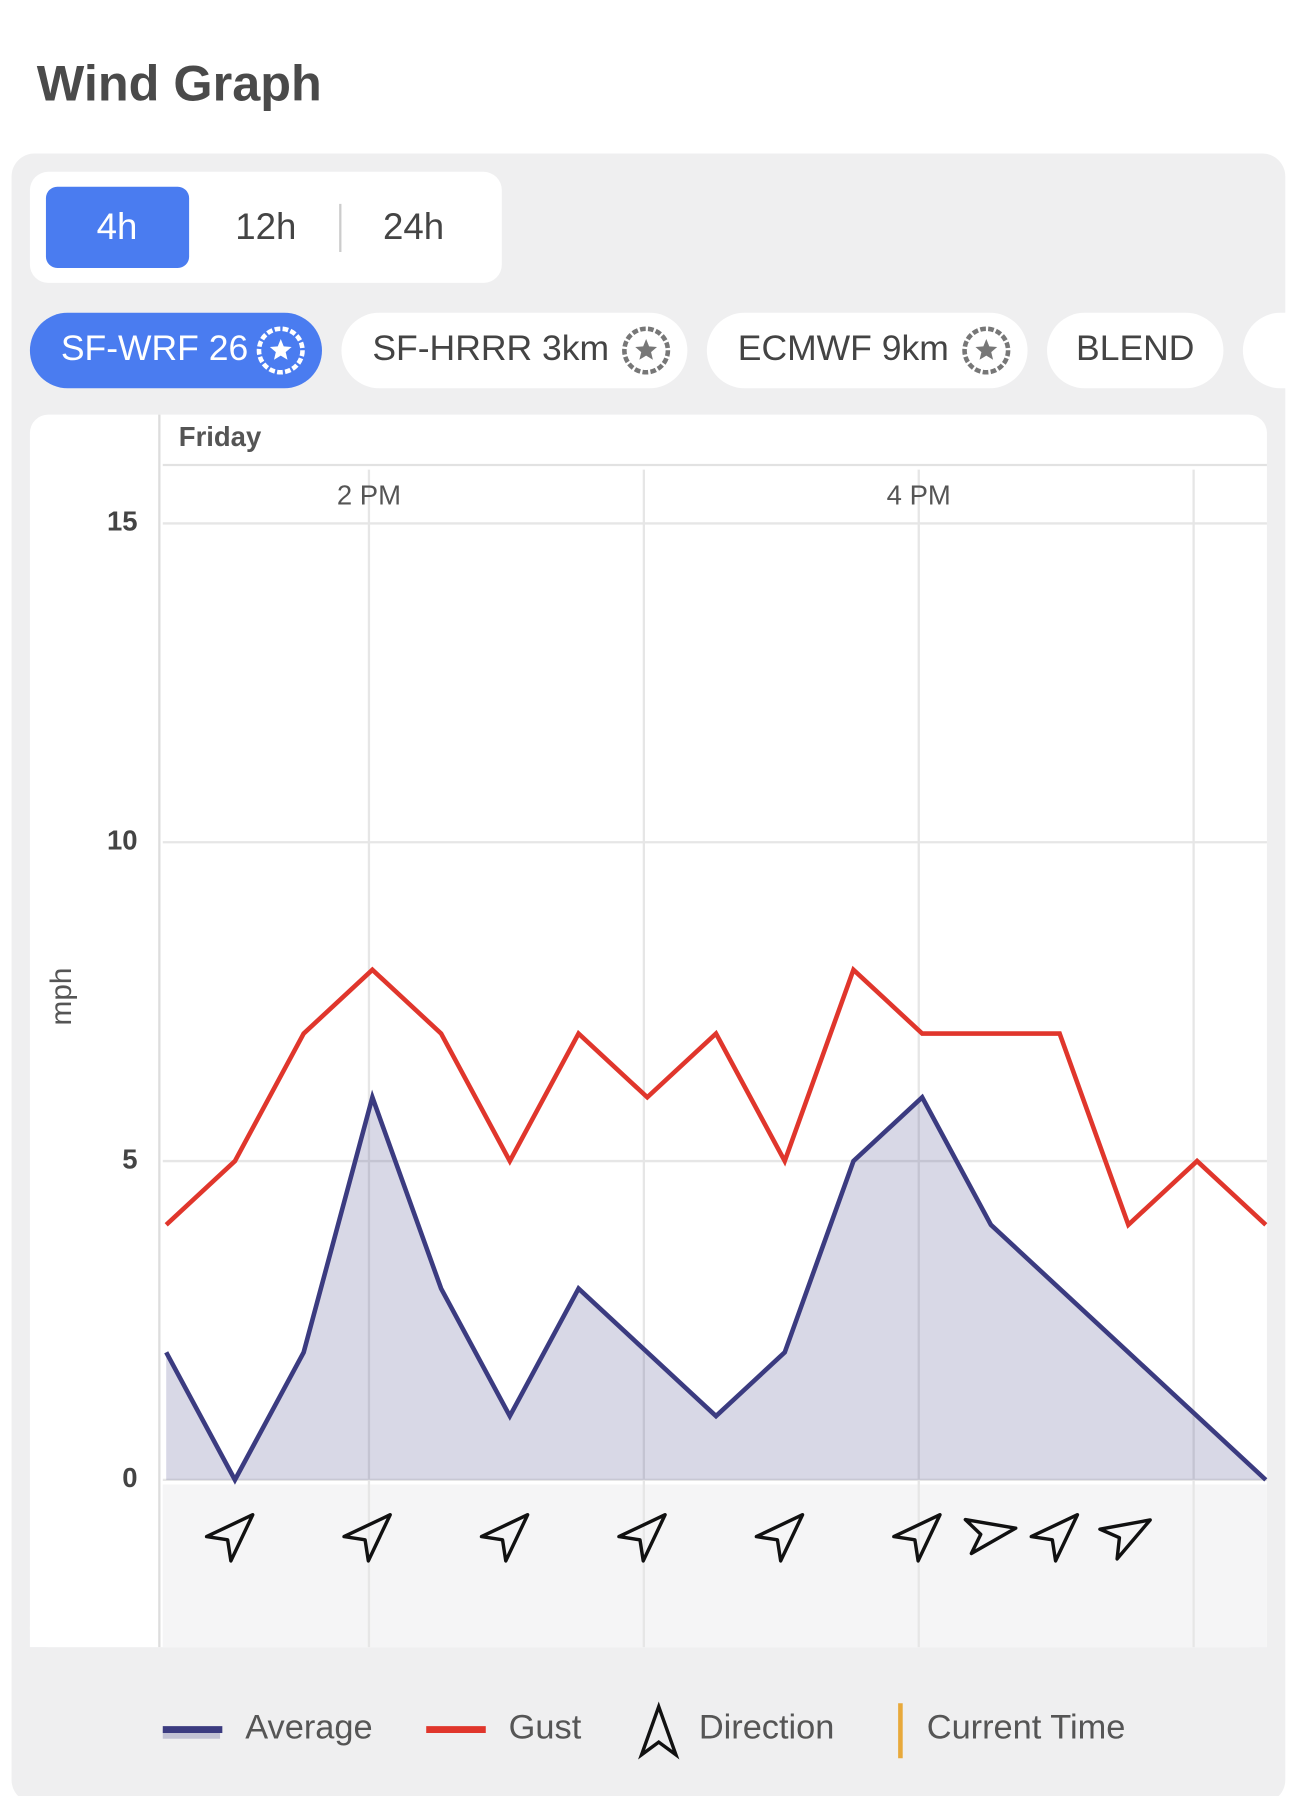 This screenshot has width=1298, height=1796. Describe the element at coordinates (843, 348) in the screenshot. I see `pill-label: ECMWF 9km` at that location.